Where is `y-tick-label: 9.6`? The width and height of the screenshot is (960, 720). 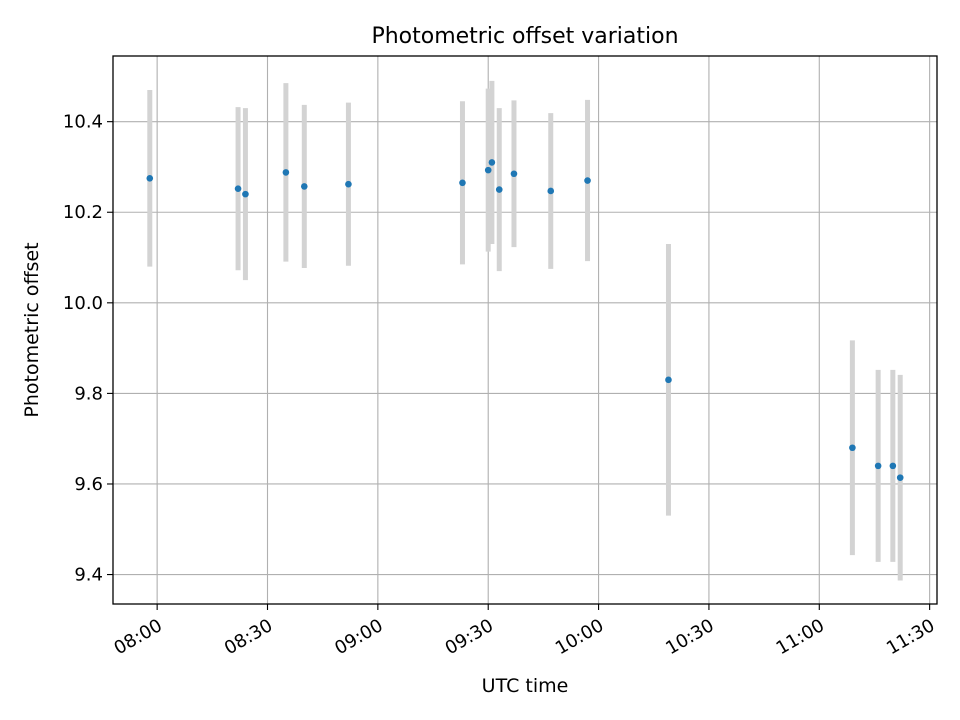
y-tick-label: 9.6 is located at coordinates (88, 484).